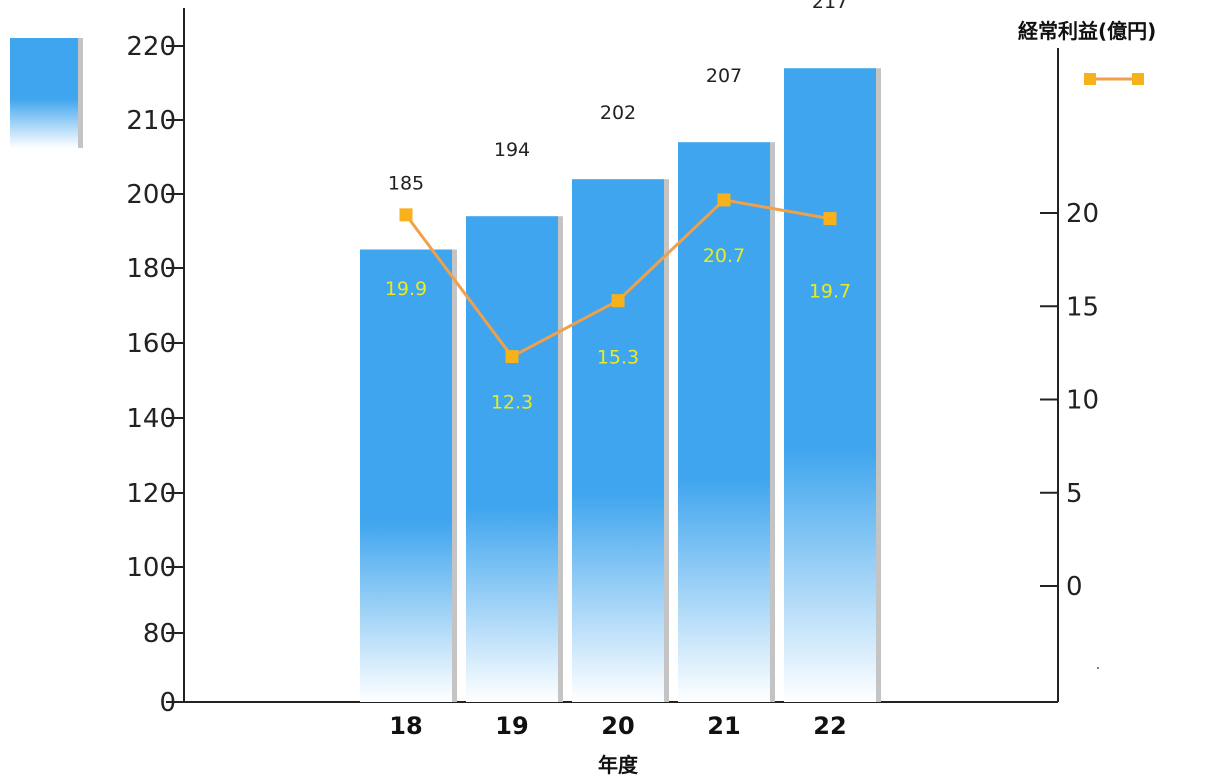 The width and height of the screenshot is (1216, 780). I want to click on left-tick-label: 80, so click(159, 634).